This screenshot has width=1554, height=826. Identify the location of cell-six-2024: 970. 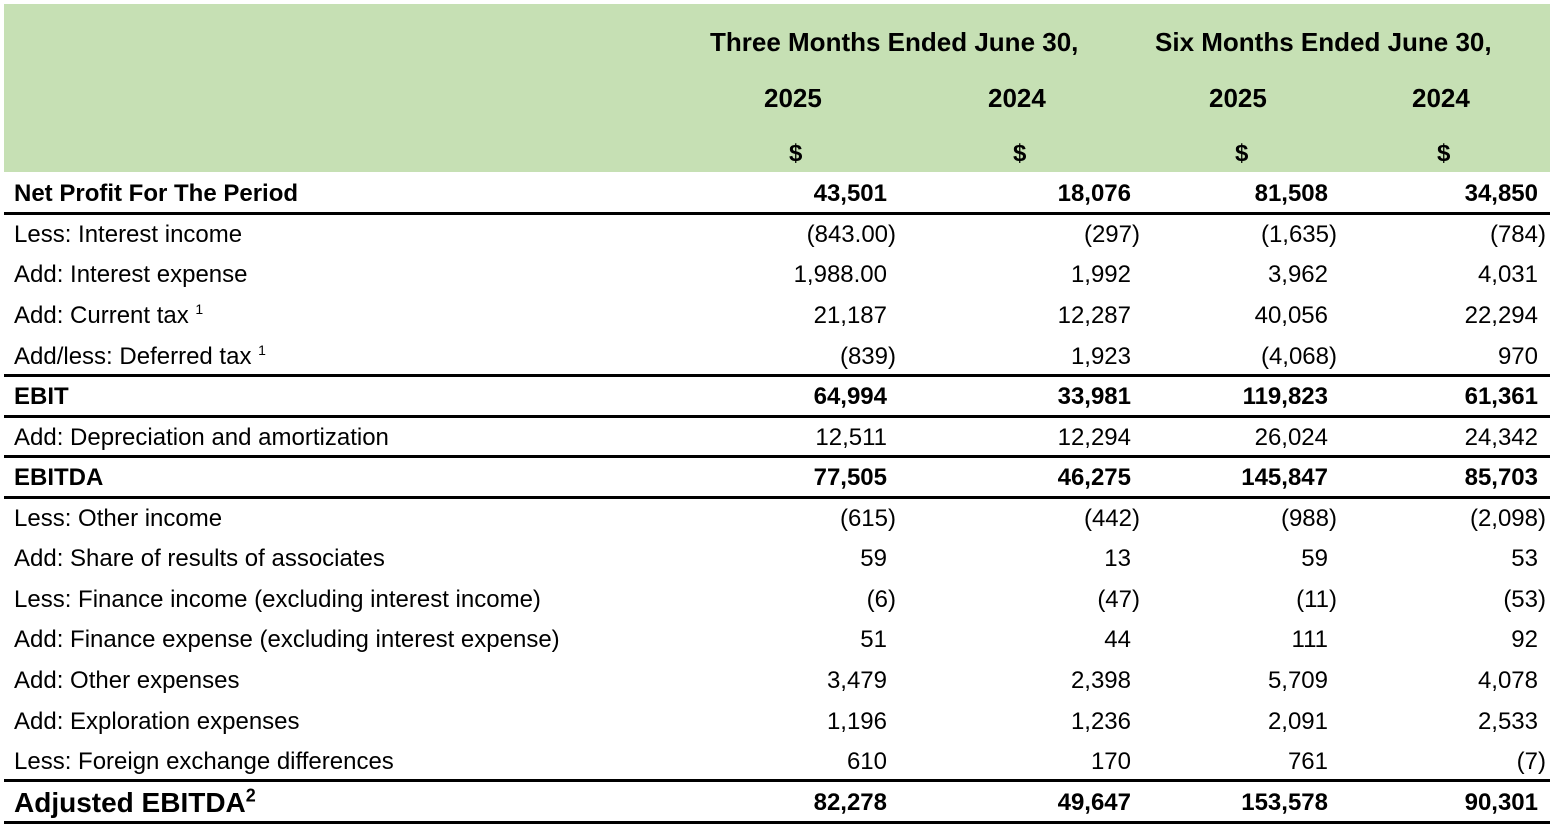
(1517, 356).